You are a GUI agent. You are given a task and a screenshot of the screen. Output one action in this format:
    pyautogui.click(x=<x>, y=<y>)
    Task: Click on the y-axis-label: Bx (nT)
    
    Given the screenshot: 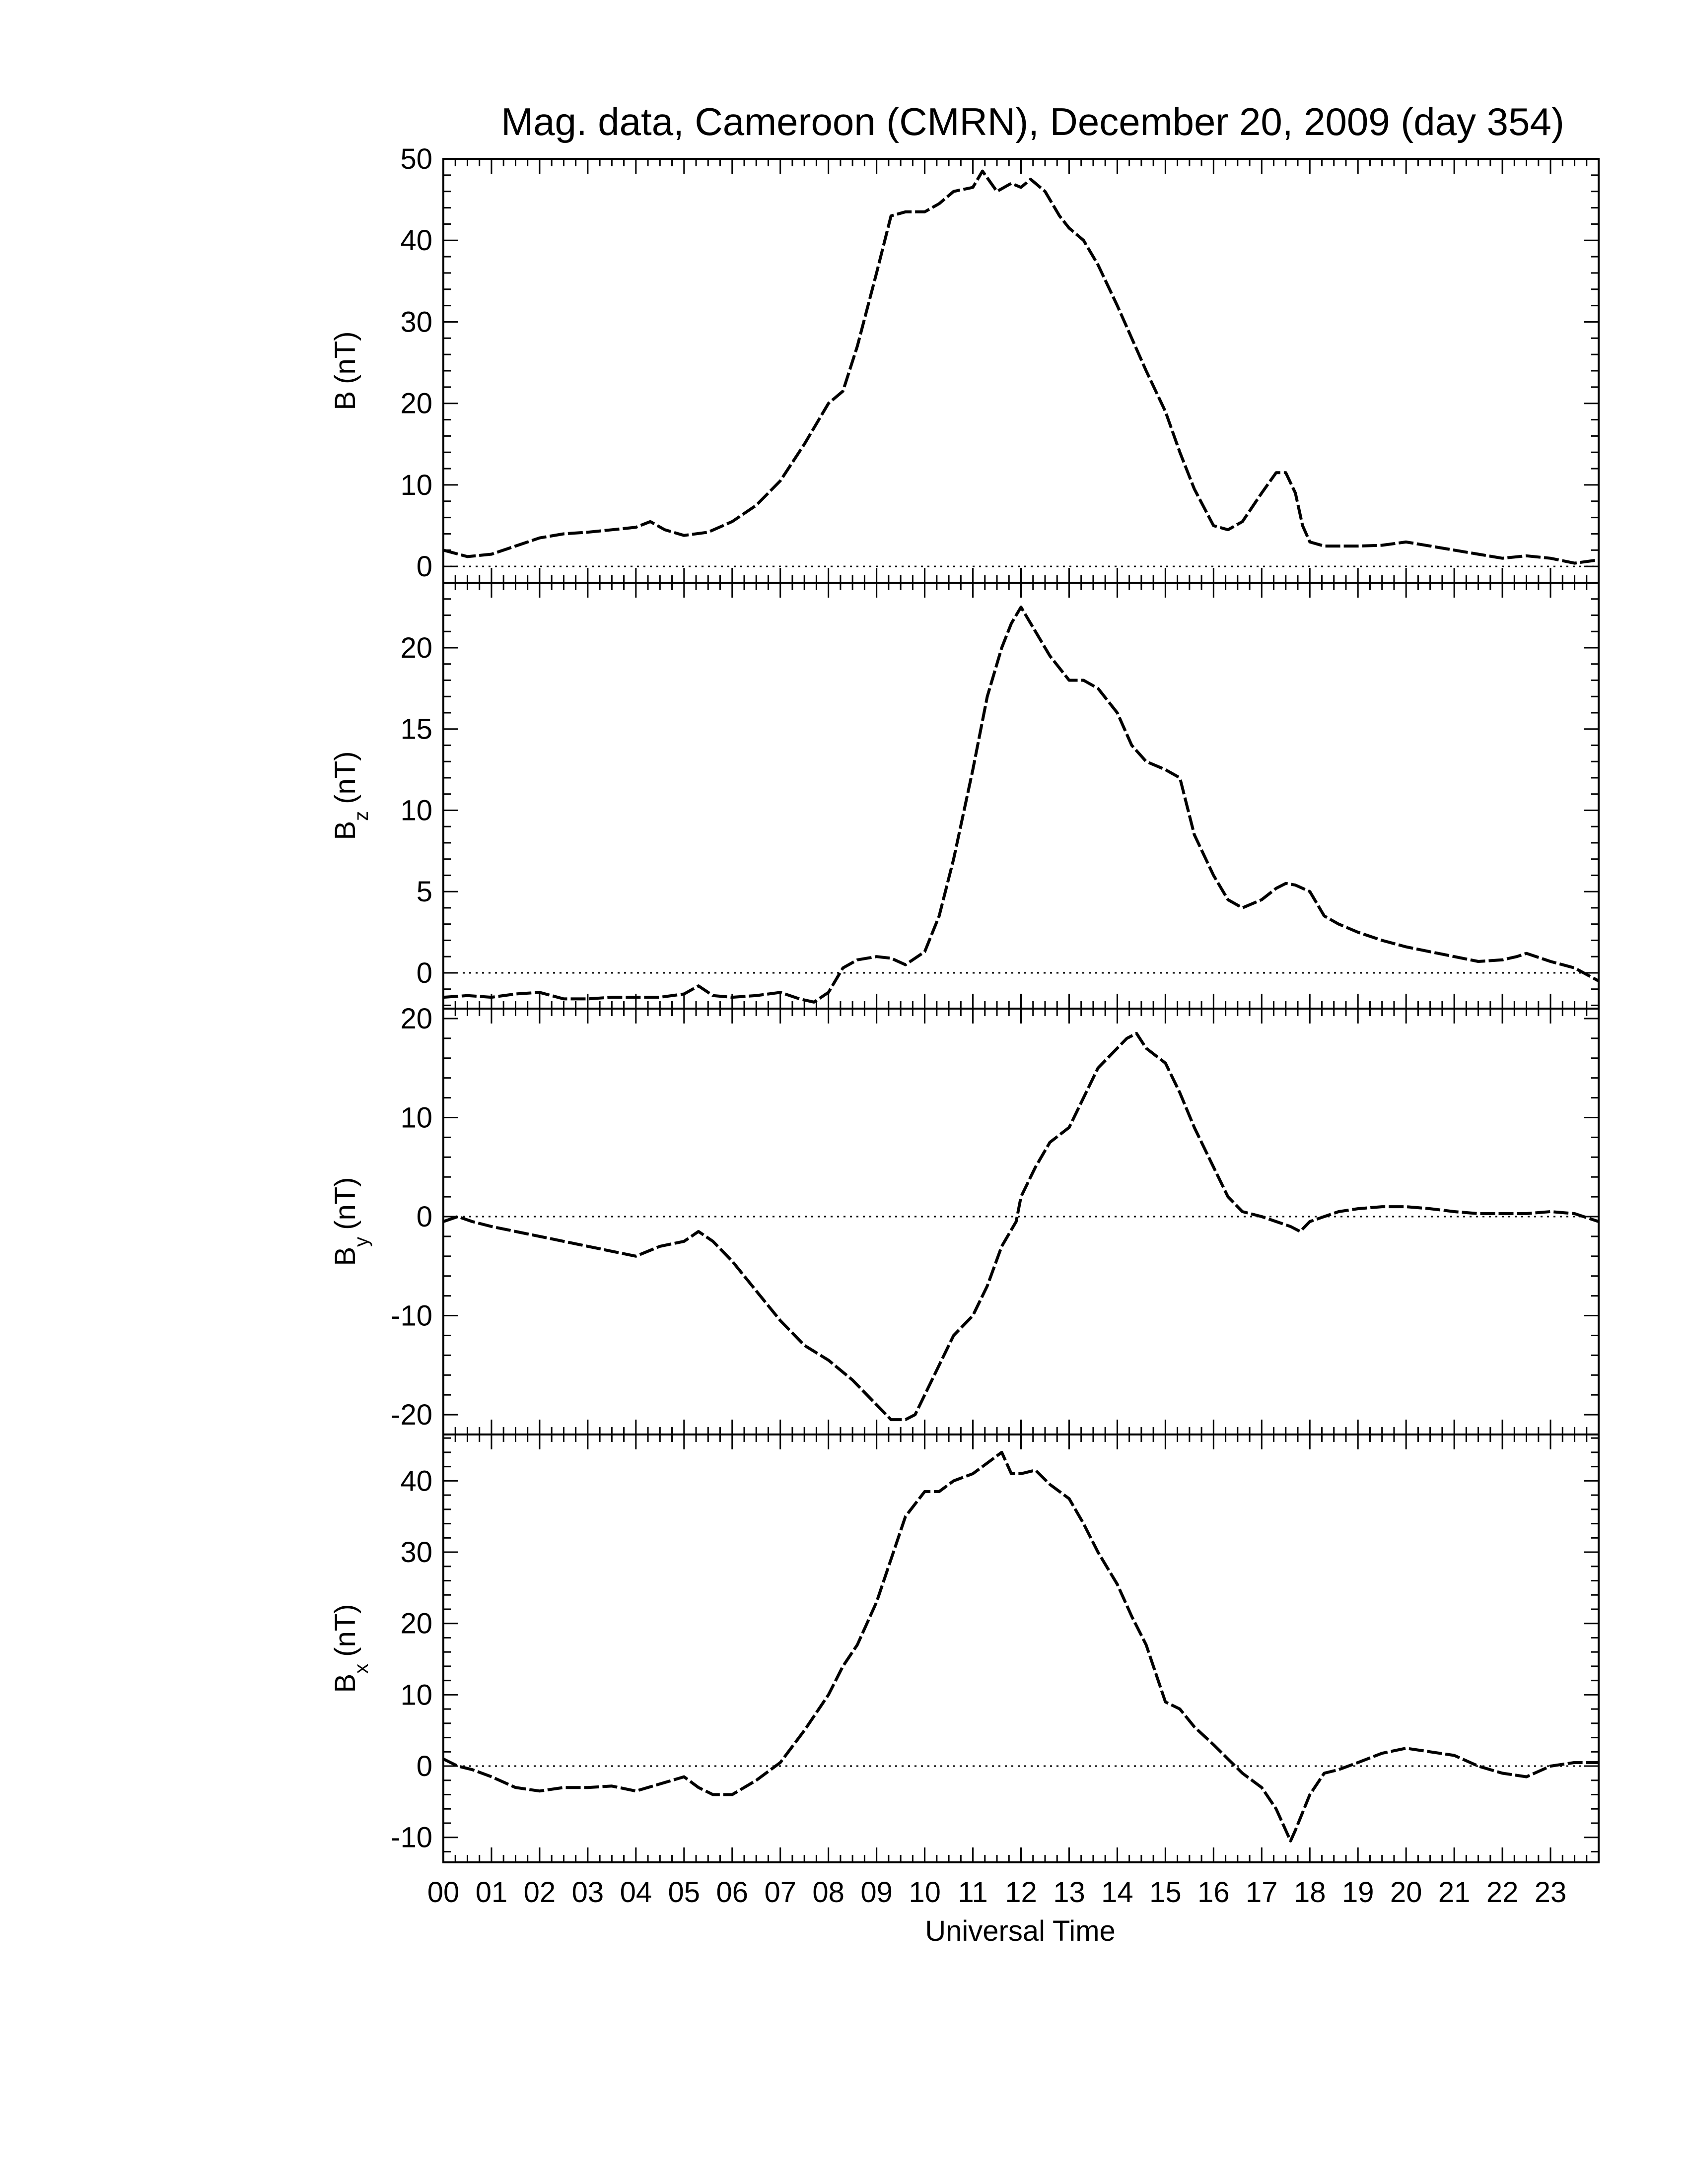 What is the action you would take?
    pyautogui.click(x=350, y=1648)
    